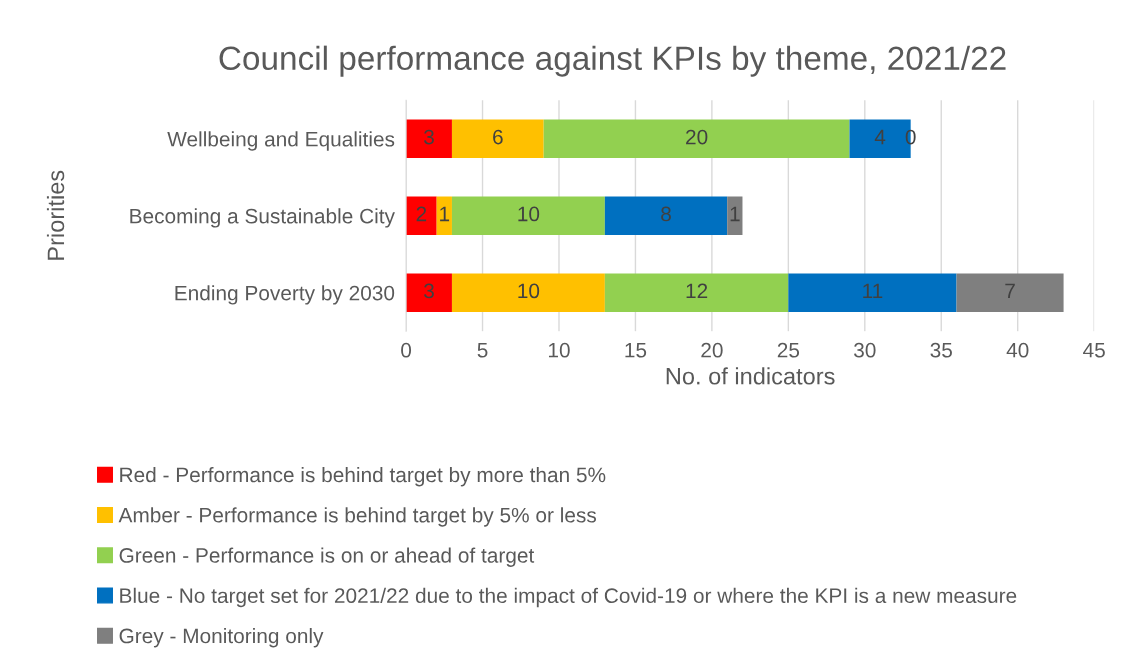 Image resolution: width=1128 pixels, height=669 pixels. I want to click on data-label: 6, so click(498, 137).